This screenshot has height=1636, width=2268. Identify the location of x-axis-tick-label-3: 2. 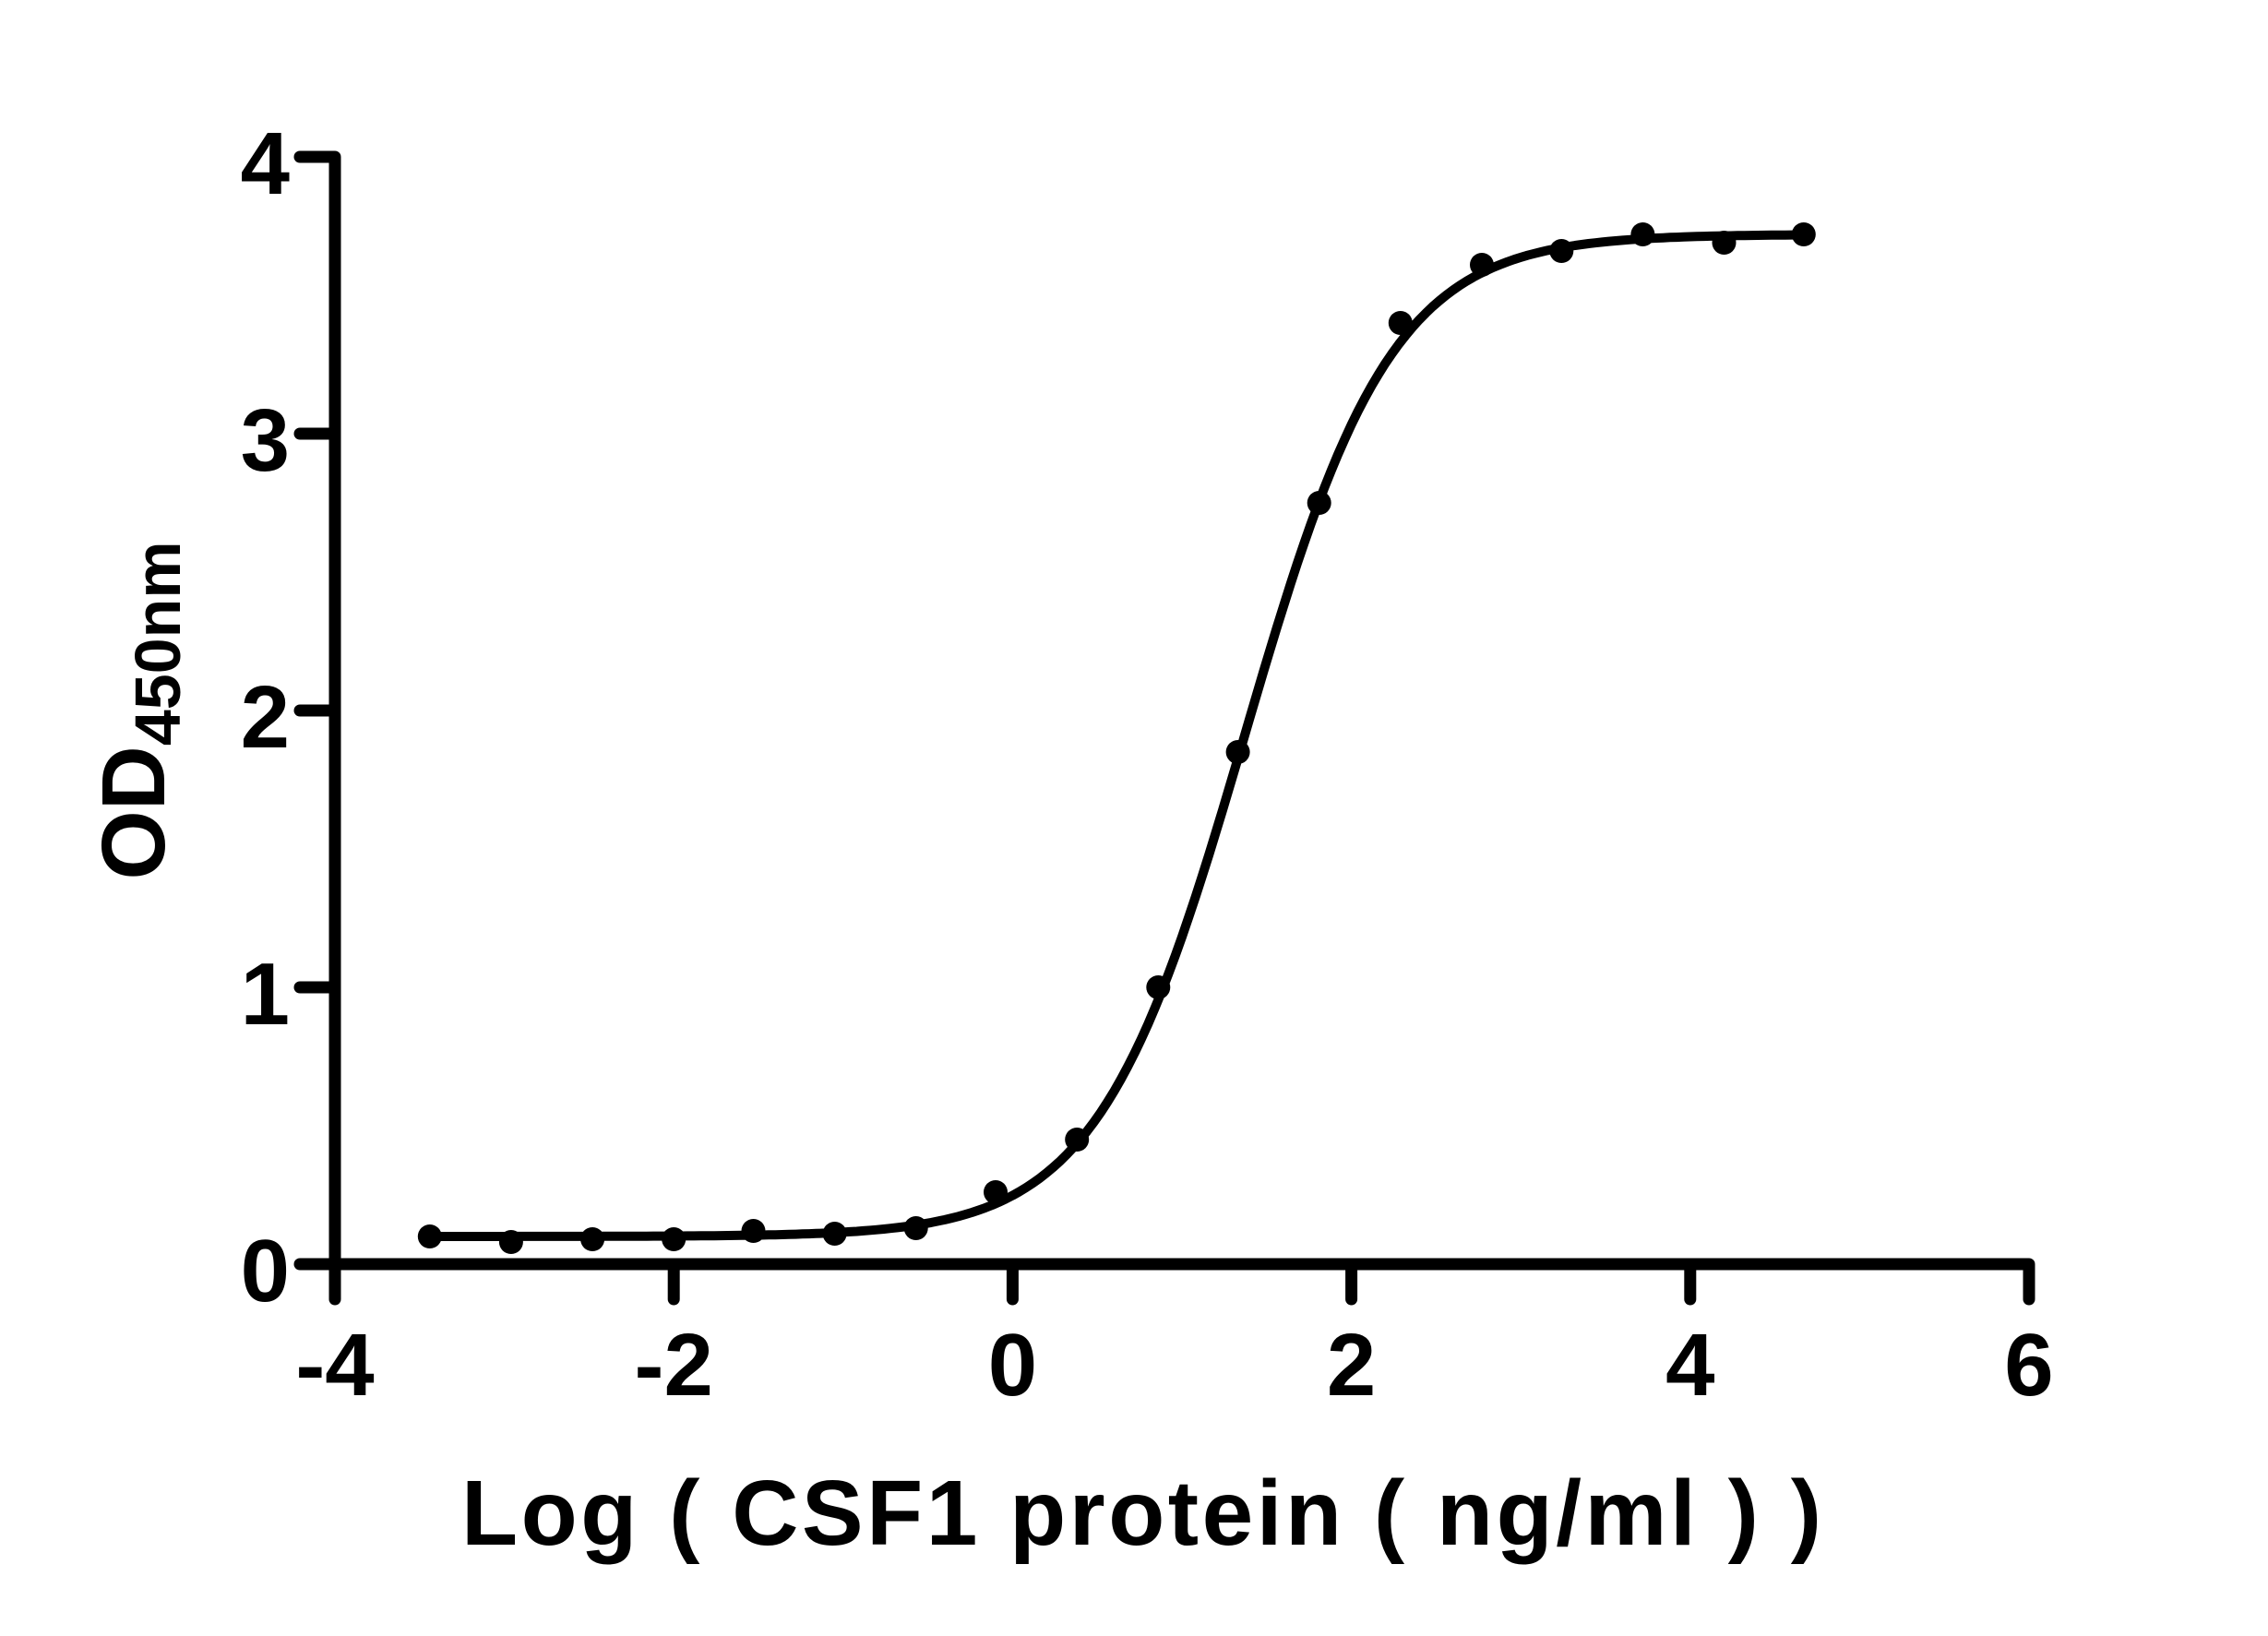
(1351, 1365).